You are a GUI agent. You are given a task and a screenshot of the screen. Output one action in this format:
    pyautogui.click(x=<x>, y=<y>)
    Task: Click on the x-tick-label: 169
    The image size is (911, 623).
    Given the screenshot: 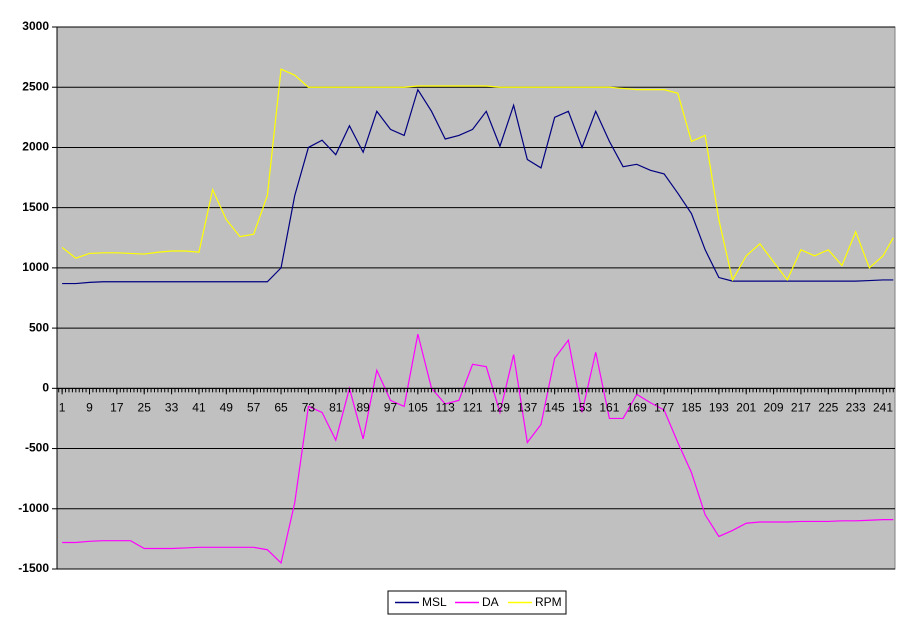 What is the action you would take?
    pyautogui.click(x=637, y=408)
    